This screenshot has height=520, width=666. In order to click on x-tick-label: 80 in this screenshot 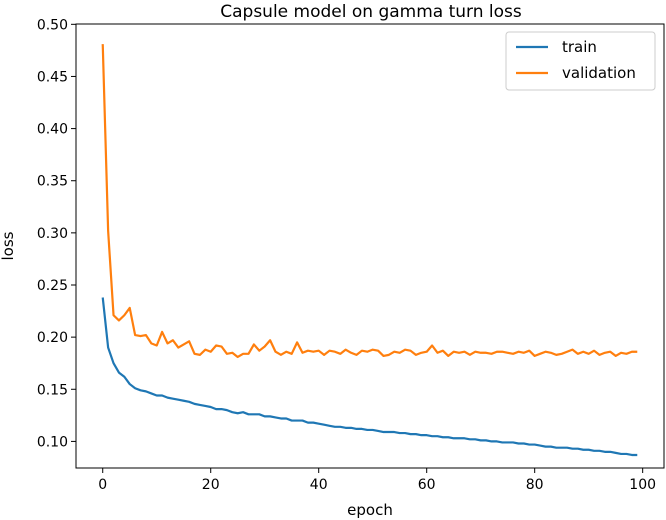, I will do `click(535, 485)`.